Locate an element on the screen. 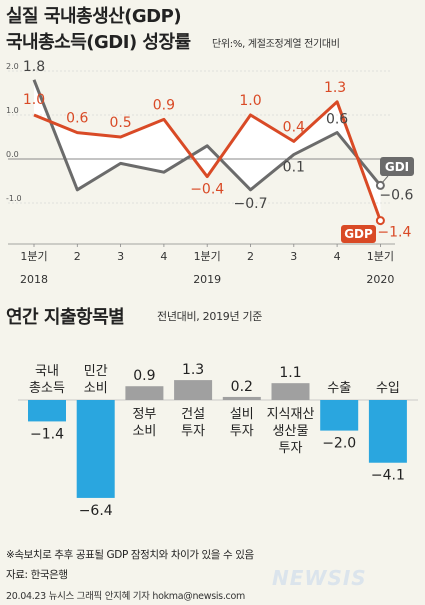 Image resolution: width=425 pixels, height=605 pixels. y-tick-label: 0.0 is located at coordinates (12, 154).